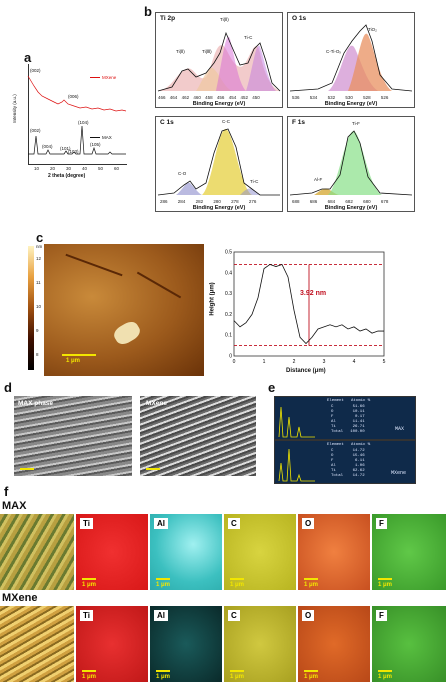 The image size is (446, 685). Describe the element at coordinates (95, 144) in the screenshot. I see `xrd-peak-max-105: (105)` at that location.